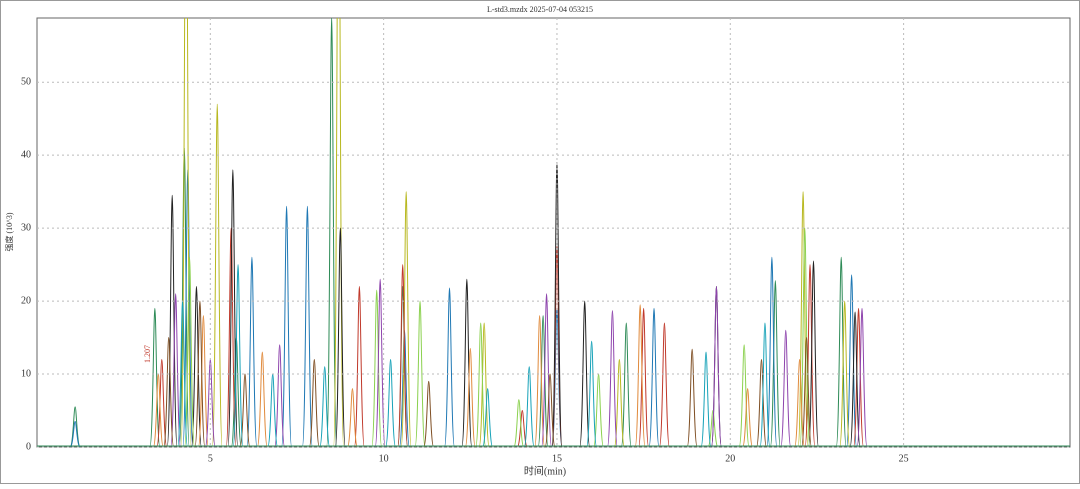  What do you see at coordinates (730, 458) in the screenshot?
I see `x-tick-label: 20` at bounding box center [730, 458].